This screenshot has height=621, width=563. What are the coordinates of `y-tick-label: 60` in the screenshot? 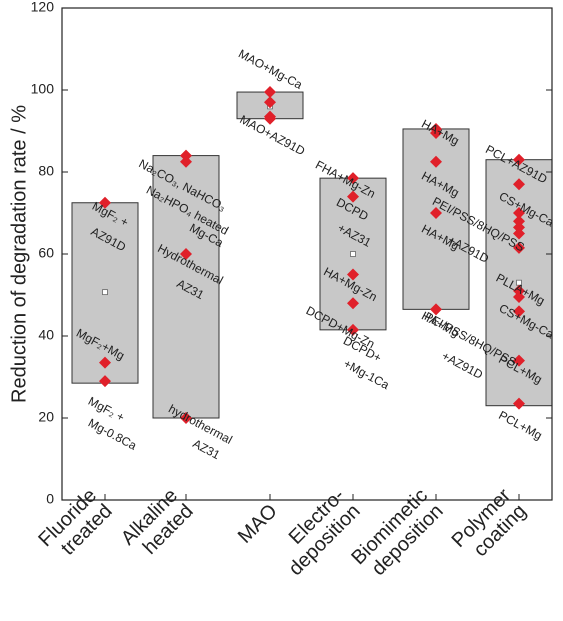 It's located at (46, 253).